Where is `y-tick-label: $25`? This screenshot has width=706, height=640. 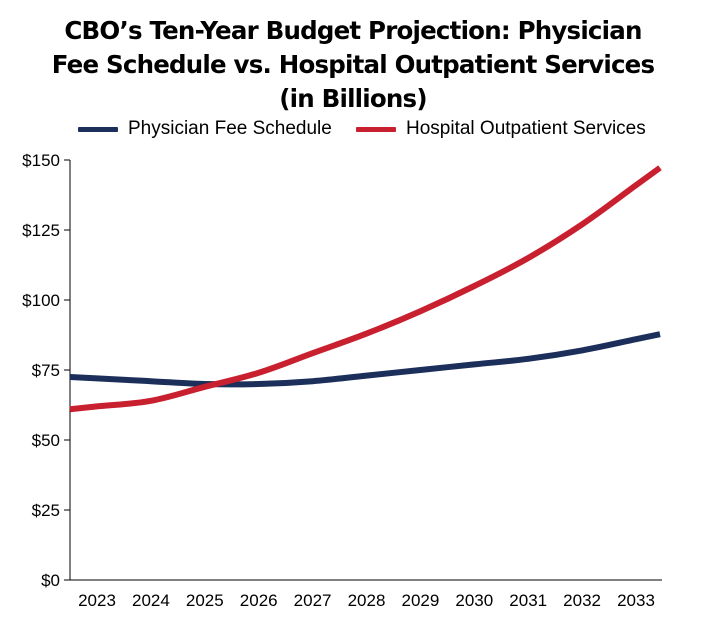 y-tick-label: $25 is located at coordinates (46, 510).